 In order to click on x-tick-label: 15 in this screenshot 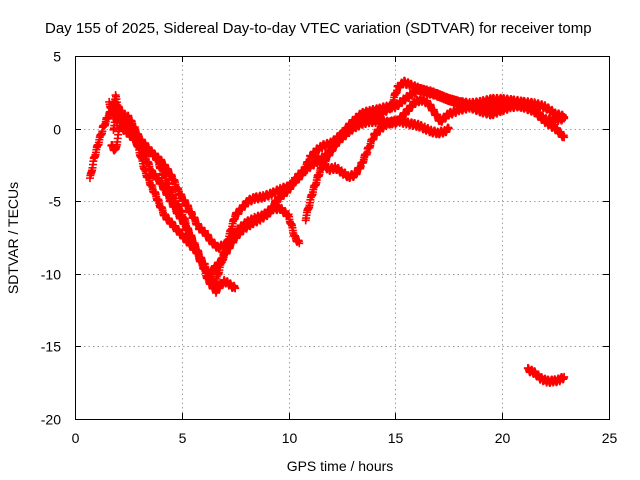, I will do `click(396, 438)`.